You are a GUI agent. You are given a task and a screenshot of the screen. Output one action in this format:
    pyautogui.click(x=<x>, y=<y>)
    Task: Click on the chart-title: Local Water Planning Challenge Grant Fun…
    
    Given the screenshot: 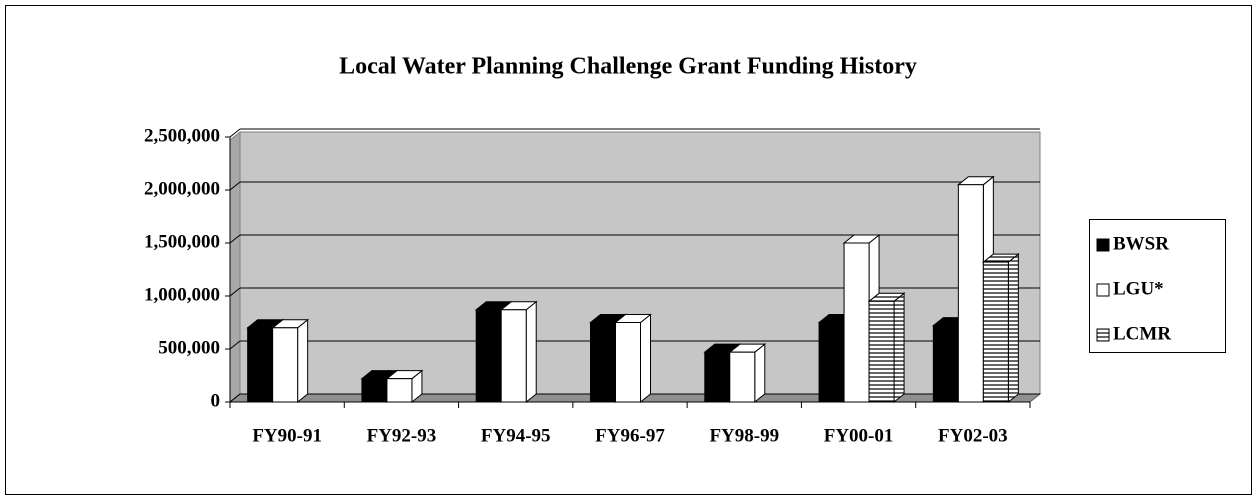 What is the action you would take?
    pyautogui.click(x=628, y=67)
    